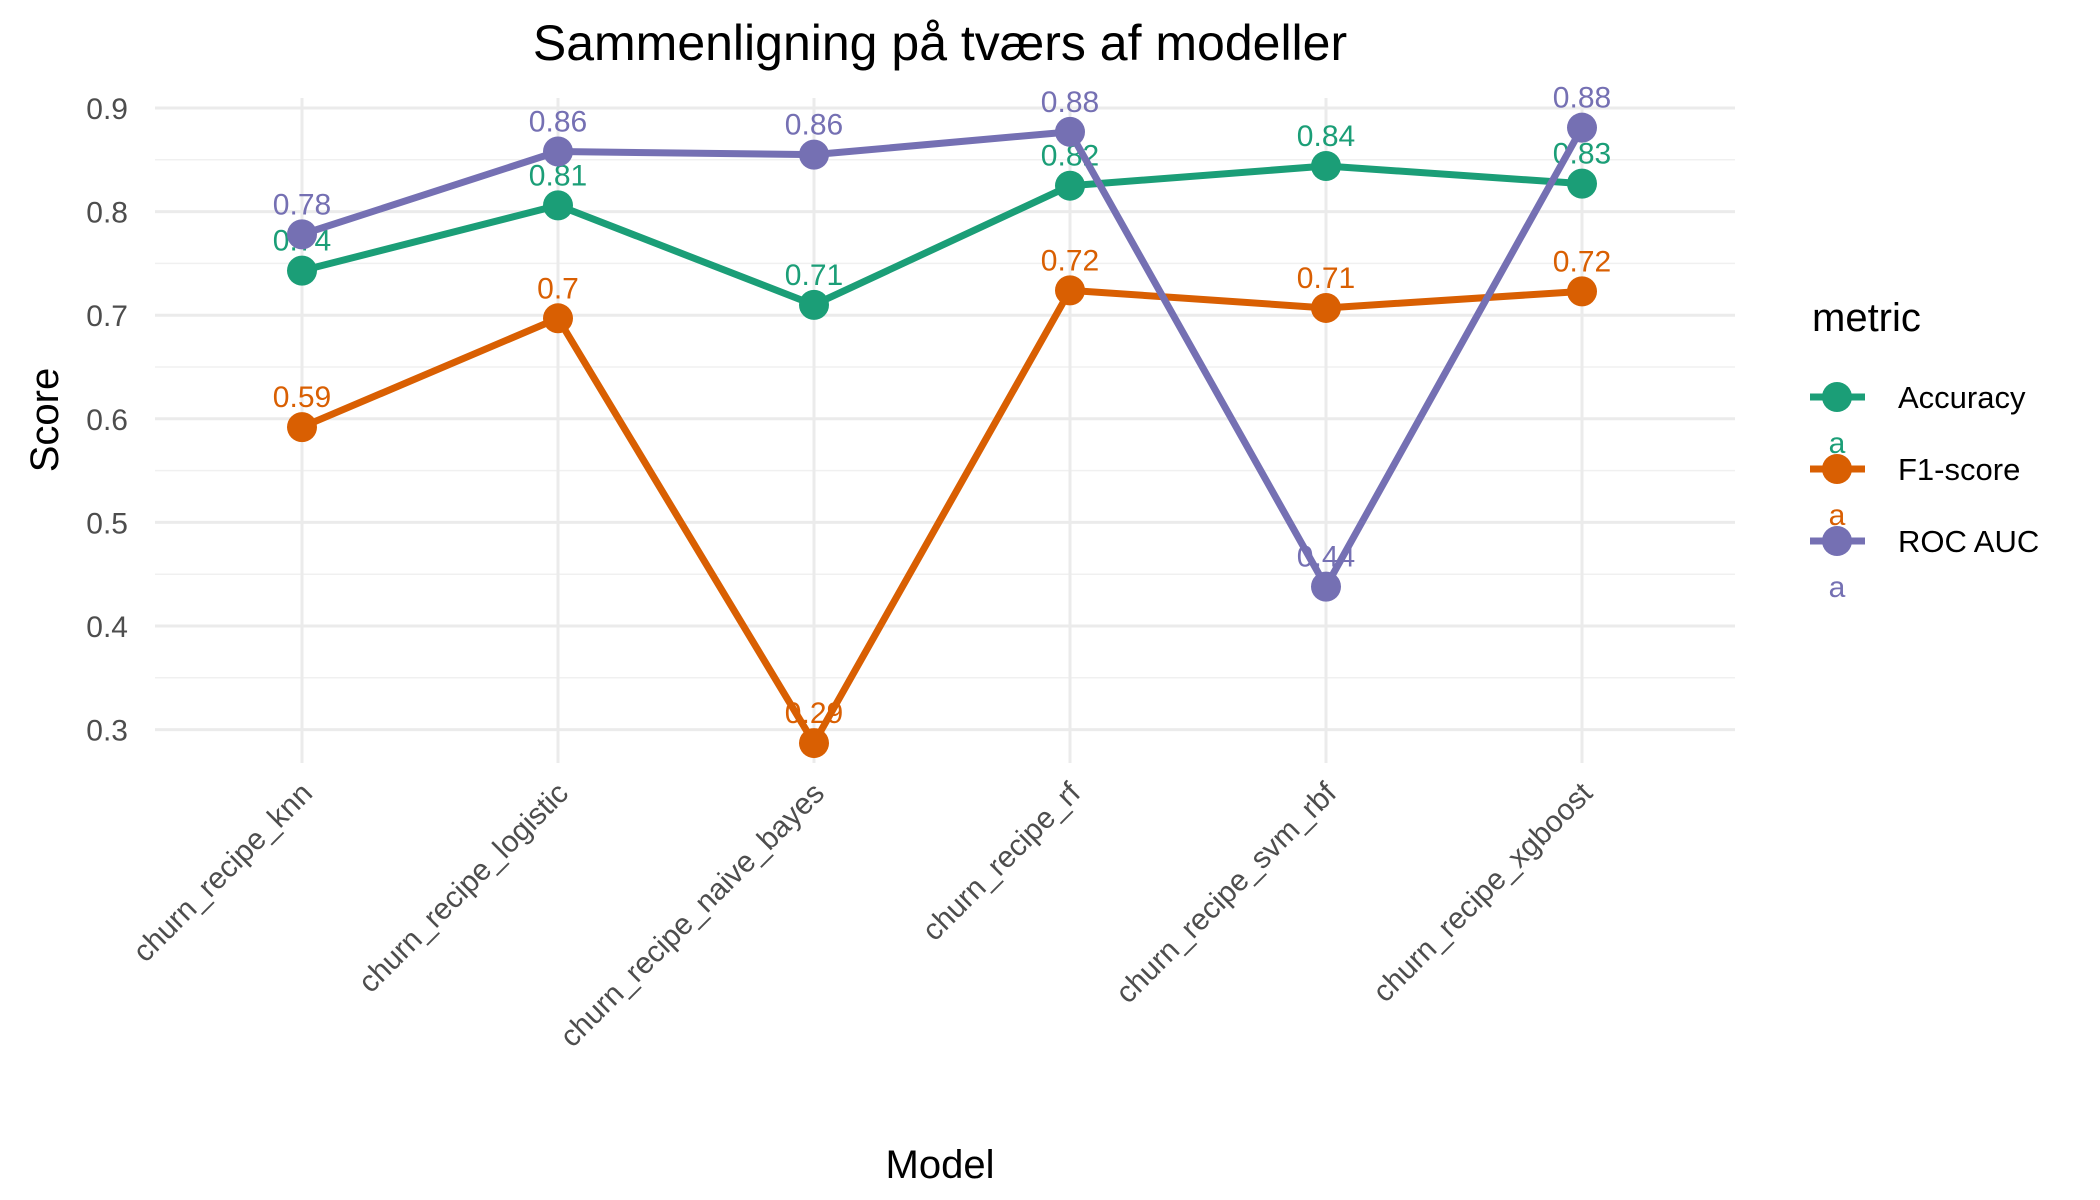 The height and width of the screenshot is (1200, 2100). Describe the element at coordinates (1918, 420) in the screenshot. I see `legend-item-accuracy: a Accuracy` at that location.